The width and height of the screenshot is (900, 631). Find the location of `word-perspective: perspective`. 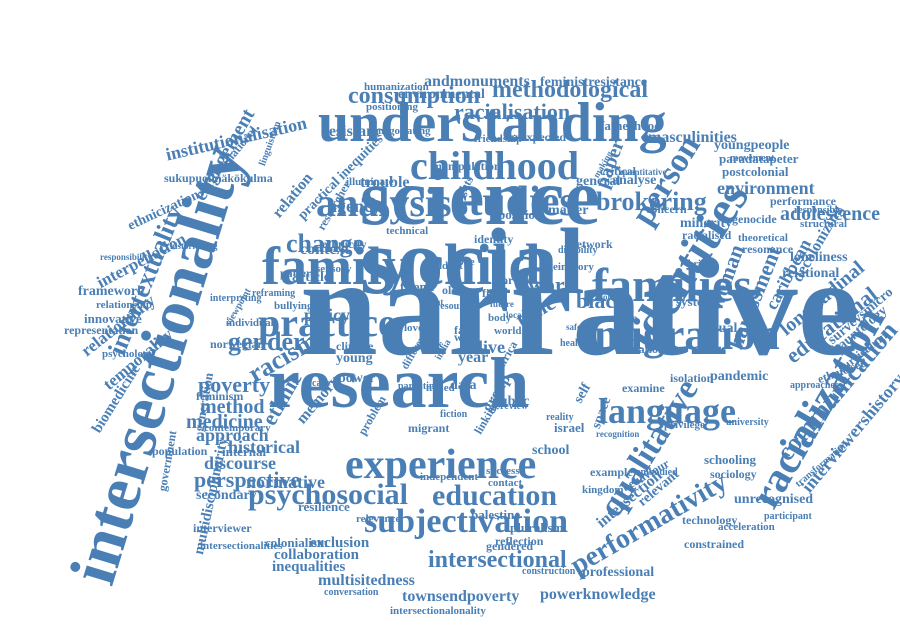

word-perspective: perspective is located at coordinates (247, 480).